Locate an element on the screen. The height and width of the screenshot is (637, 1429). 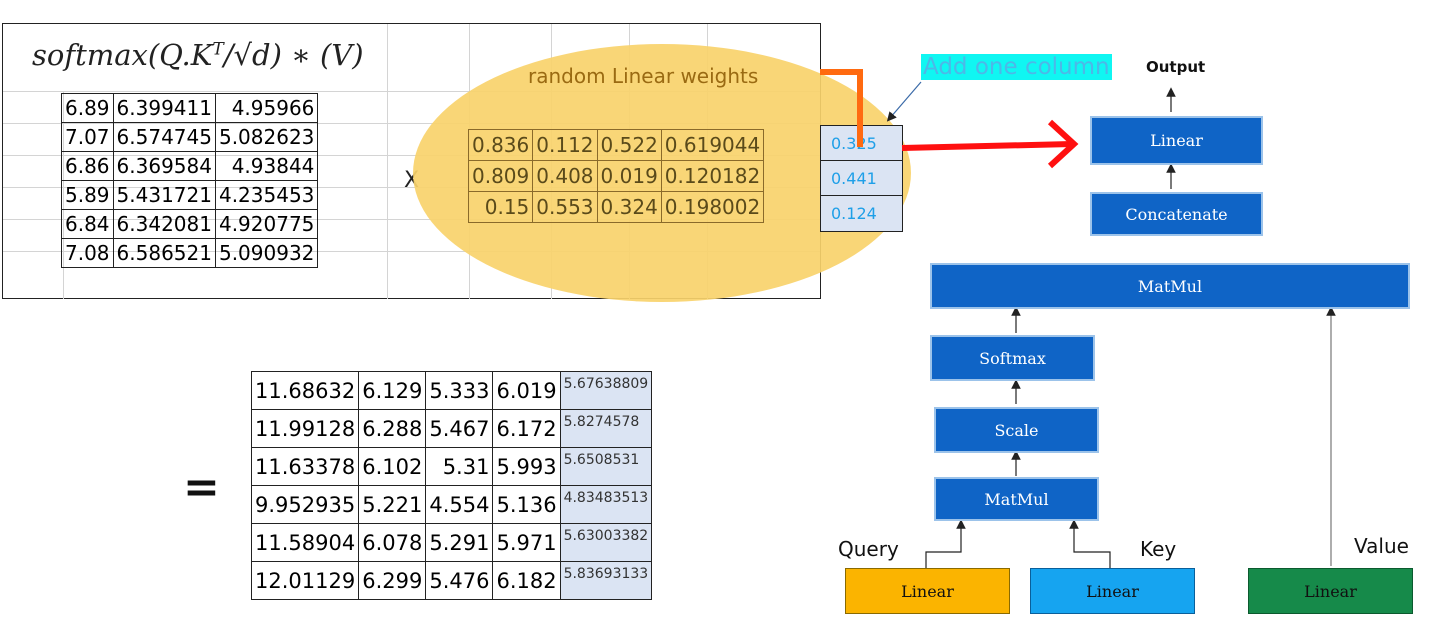
table-row: 7.08 6.586521 5.090932 is located at coordinates (190, 253).